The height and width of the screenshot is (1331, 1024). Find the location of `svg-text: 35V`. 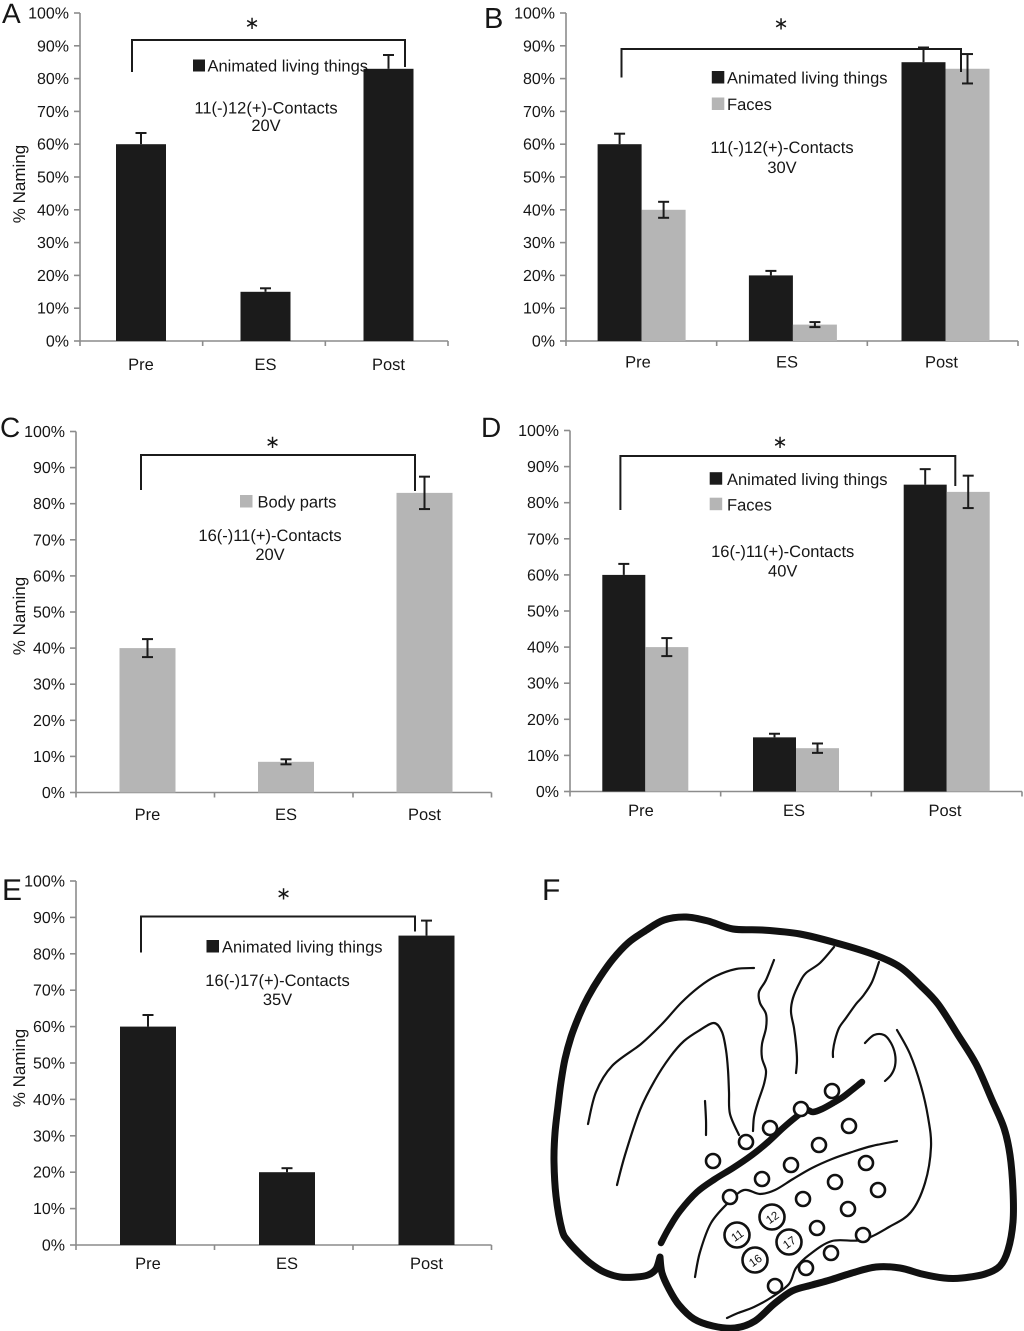

svg-text: 35V is located at coordinates (277, 1000).